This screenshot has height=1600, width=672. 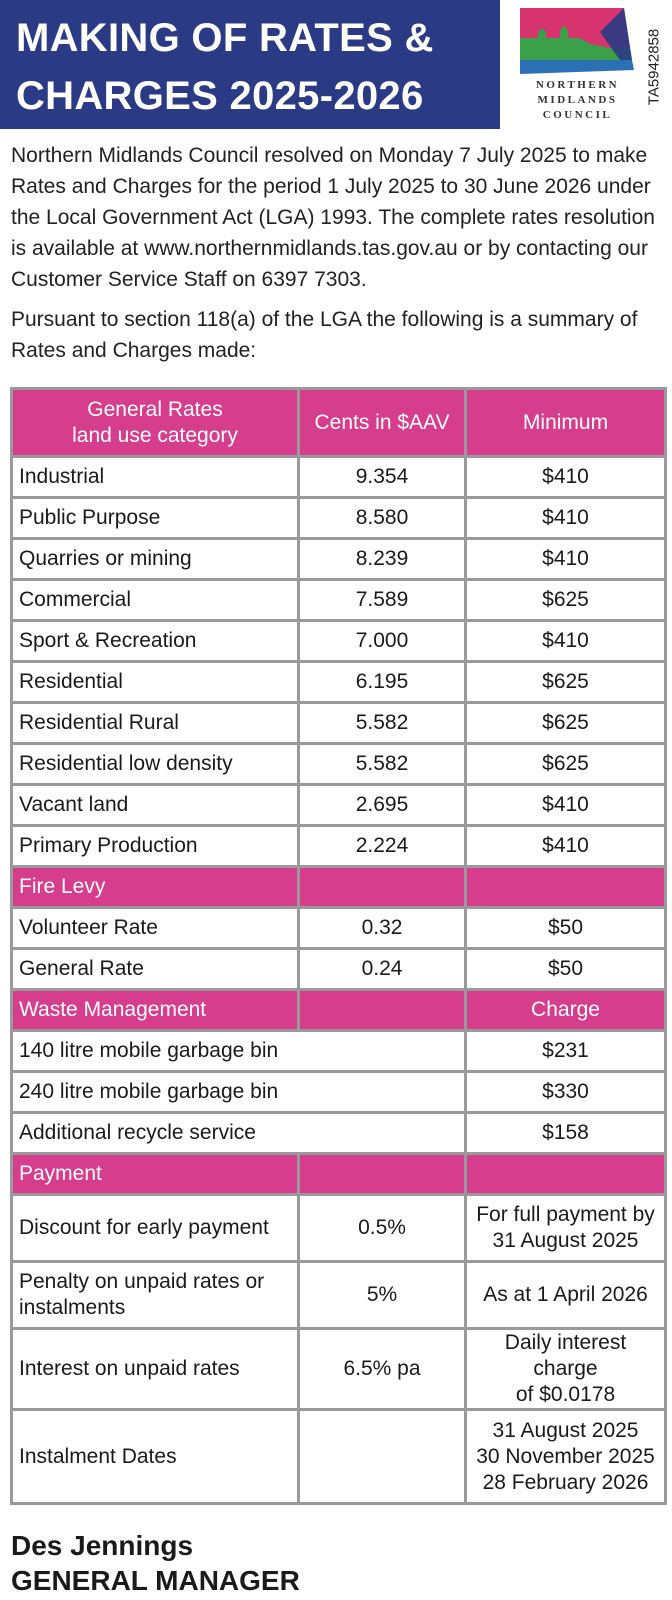 I want to click on land-use-category: Vacant land, so click(x=155, y=805).